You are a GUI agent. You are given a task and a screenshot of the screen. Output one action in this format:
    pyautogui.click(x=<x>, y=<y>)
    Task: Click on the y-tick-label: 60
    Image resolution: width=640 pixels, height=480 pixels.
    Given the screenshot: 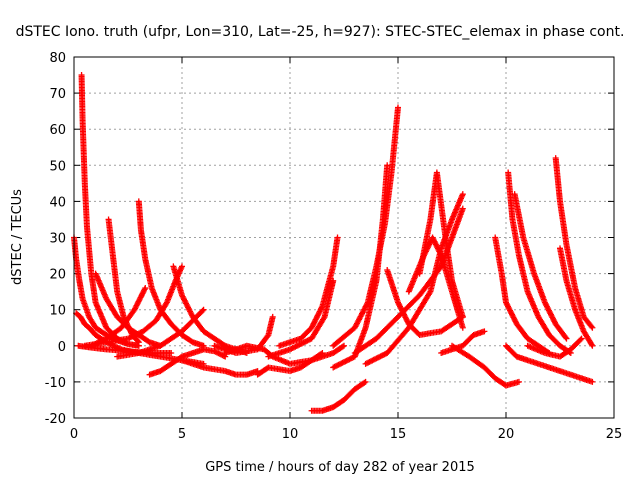 What is the action you would take?
    pyautogui.click(x=57, y=130)
    